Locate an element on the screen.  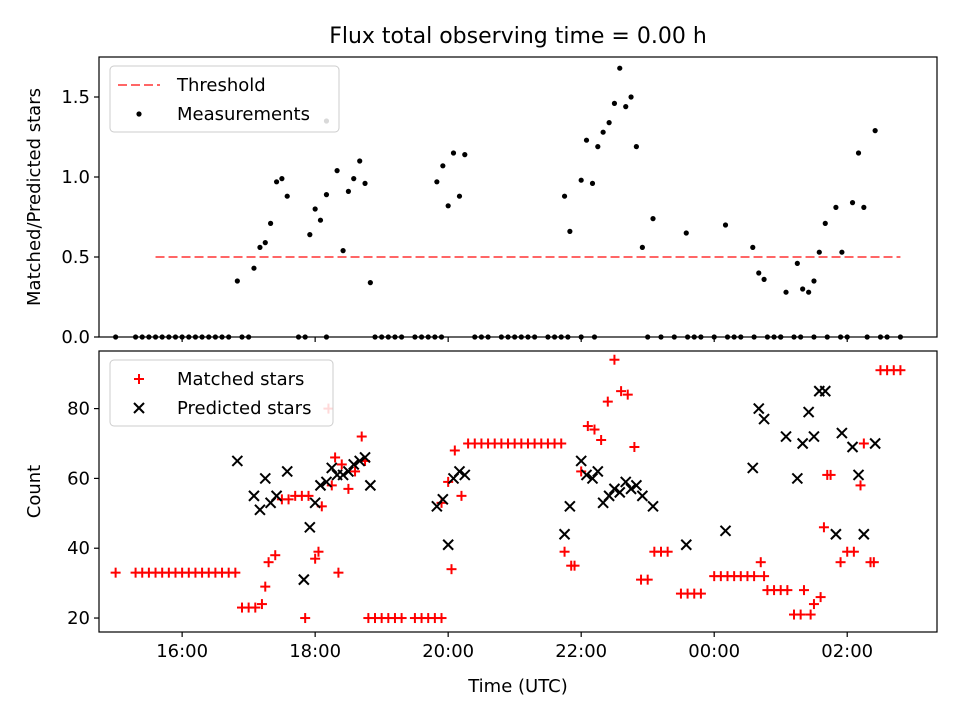
y-axis-label: Matched/Predicted stars is located at coordinates (34, 197).